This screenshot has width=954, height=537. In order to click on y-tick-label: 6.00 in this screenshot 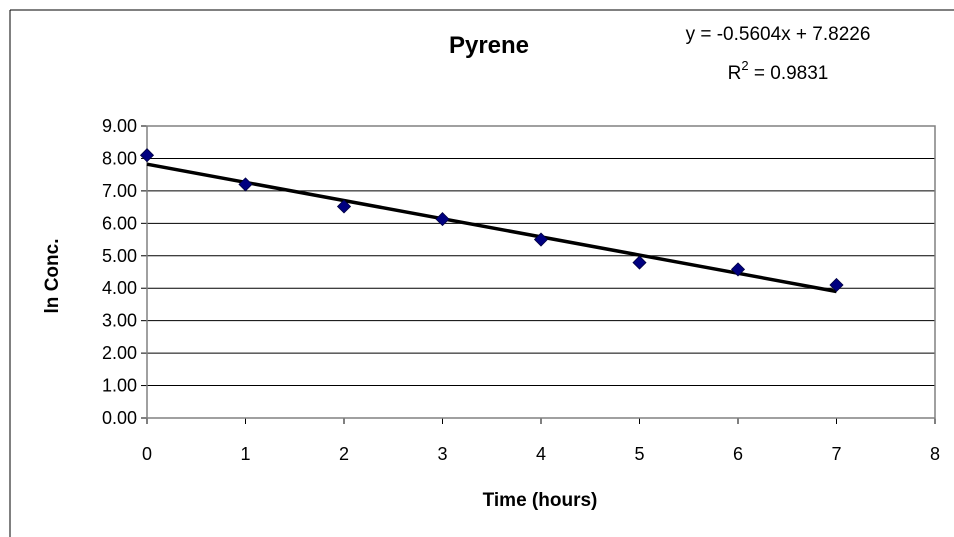, I will do `click(119, 223)`.